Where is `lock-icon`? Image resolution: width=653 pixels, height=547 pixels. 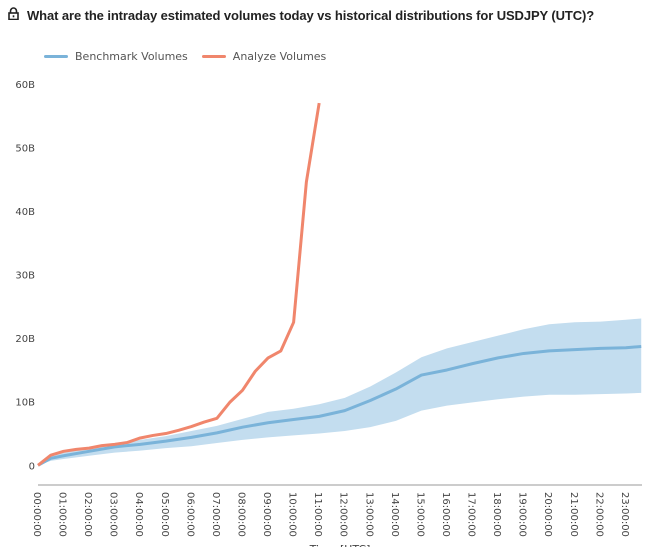
lock-icon is located at coordinates (13, 15).